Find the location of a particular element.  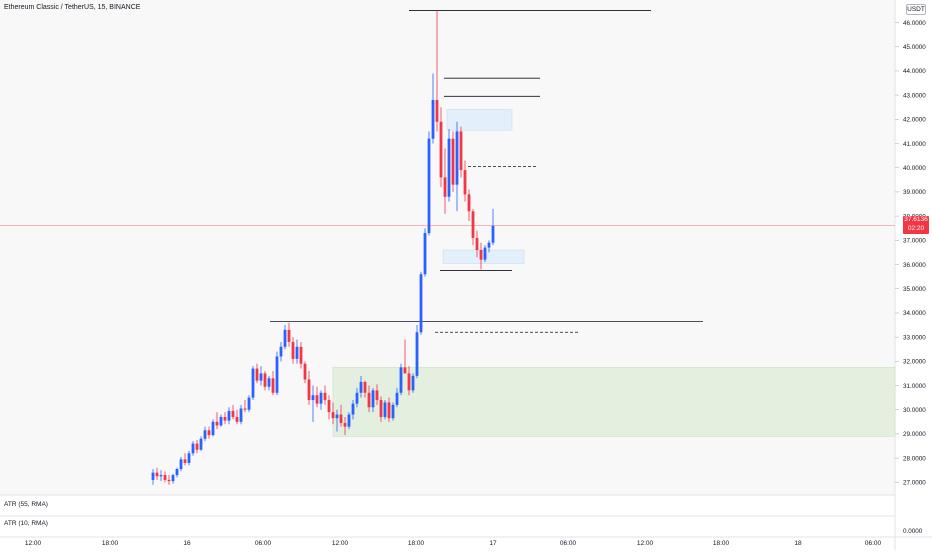

indicator-atr-10: ATR (10, RMA) is located at coordinates (26, 523).